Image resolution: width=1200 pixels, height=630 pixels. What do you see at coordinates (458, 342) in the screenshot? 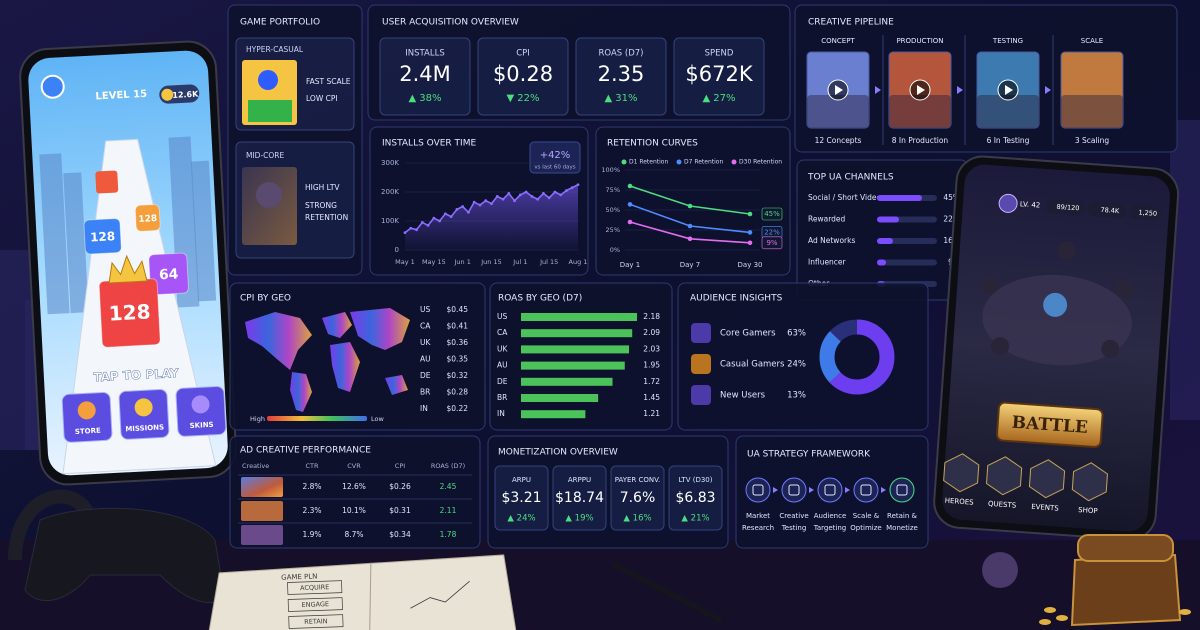
I see `geo-cpi: $0.36` at bounding box center [458, 342].